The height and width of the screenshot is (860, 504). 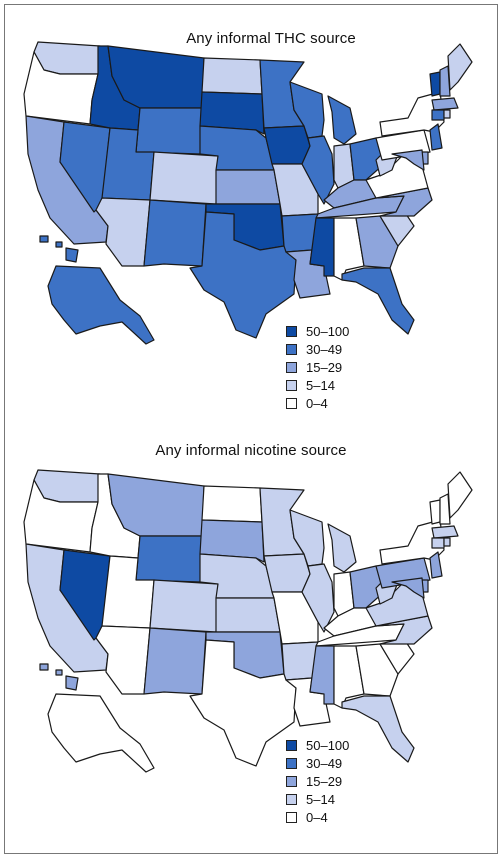 I want to click on nicotine-map-title: Any informal nicotine source, so click(x=251, y=450).